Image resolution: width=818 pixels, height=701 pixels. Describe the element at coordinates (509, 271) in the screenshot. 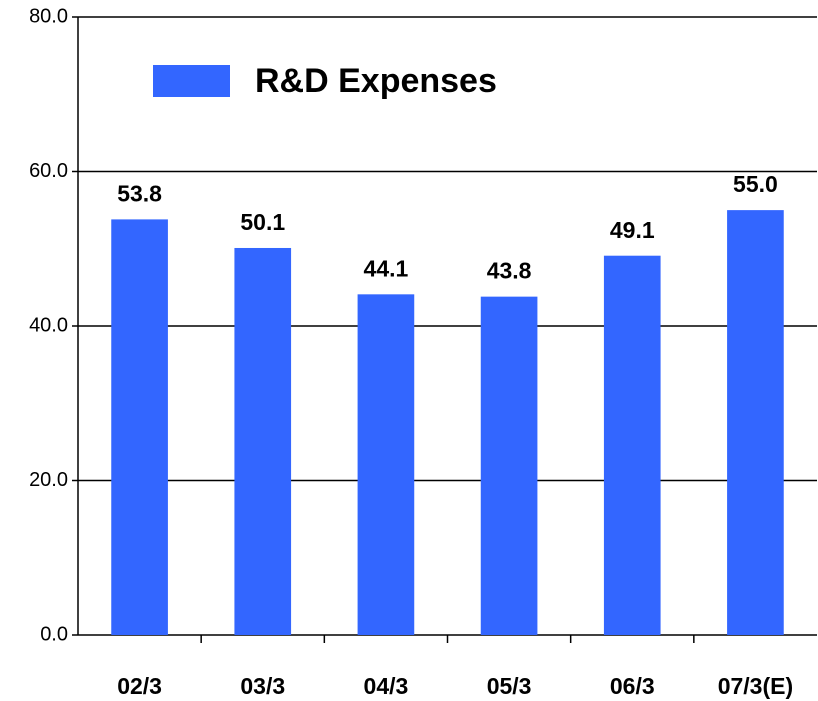

I see `value-label: 43.8` at that location.